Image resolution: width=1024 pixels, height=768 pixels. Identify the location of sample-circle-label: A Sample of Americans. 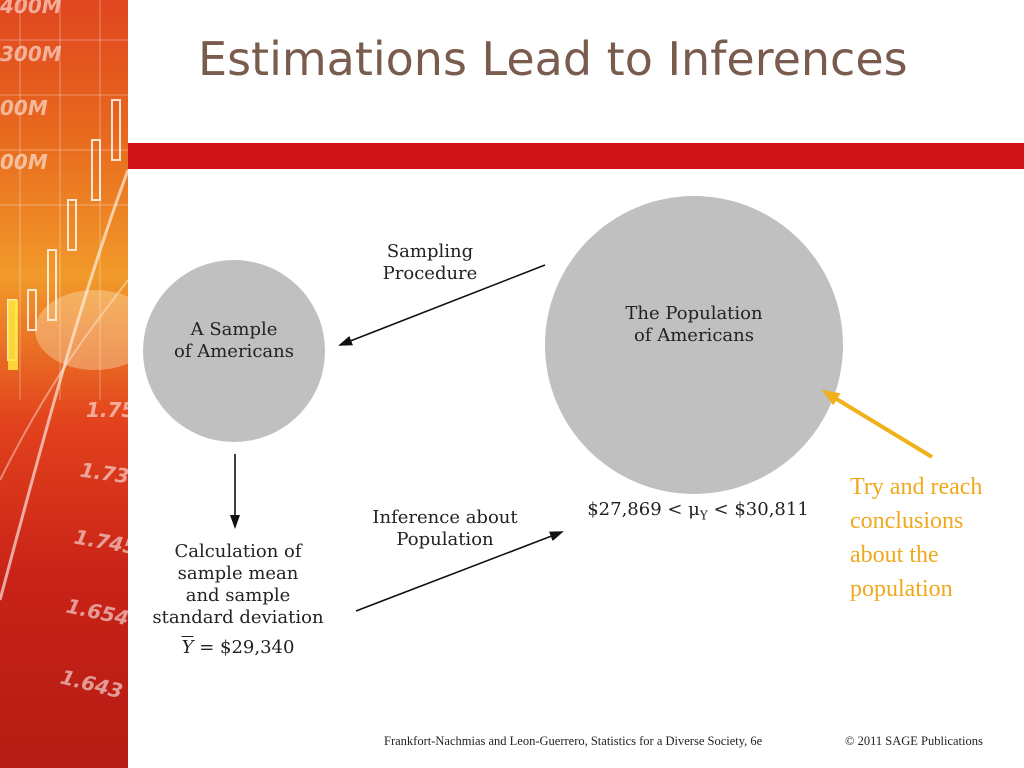
(234, 340).